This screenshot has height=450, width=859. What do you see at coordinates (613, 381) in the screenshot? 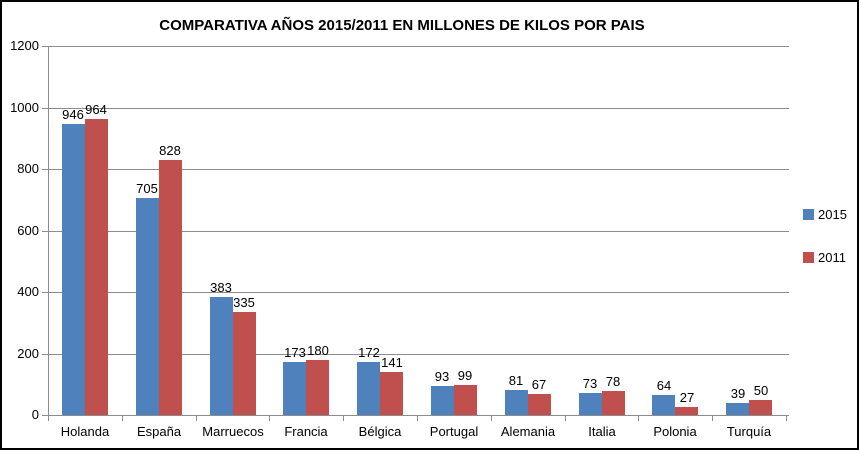
I see `data-label-2011-italia: 78` at bounding box center [613, 381].